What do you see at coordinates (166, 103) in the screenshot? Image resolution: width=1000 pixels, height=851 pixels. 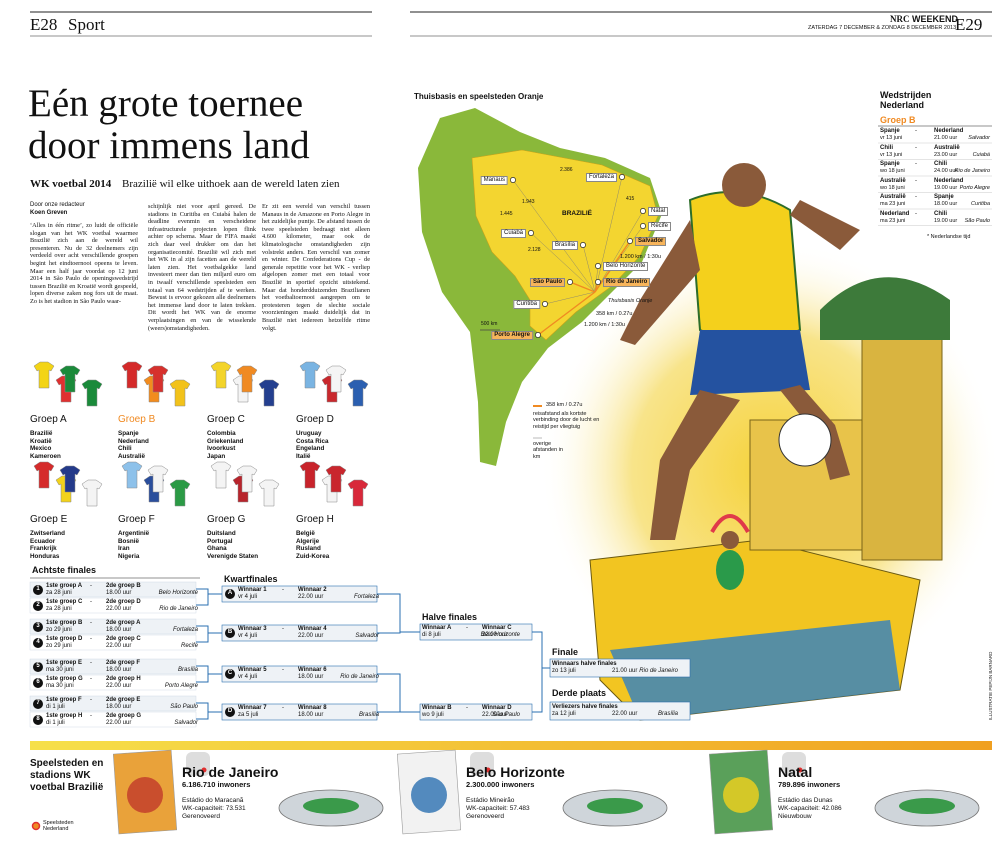 I see `headline: Eén grote toernee` at bounding box center [166, 103].